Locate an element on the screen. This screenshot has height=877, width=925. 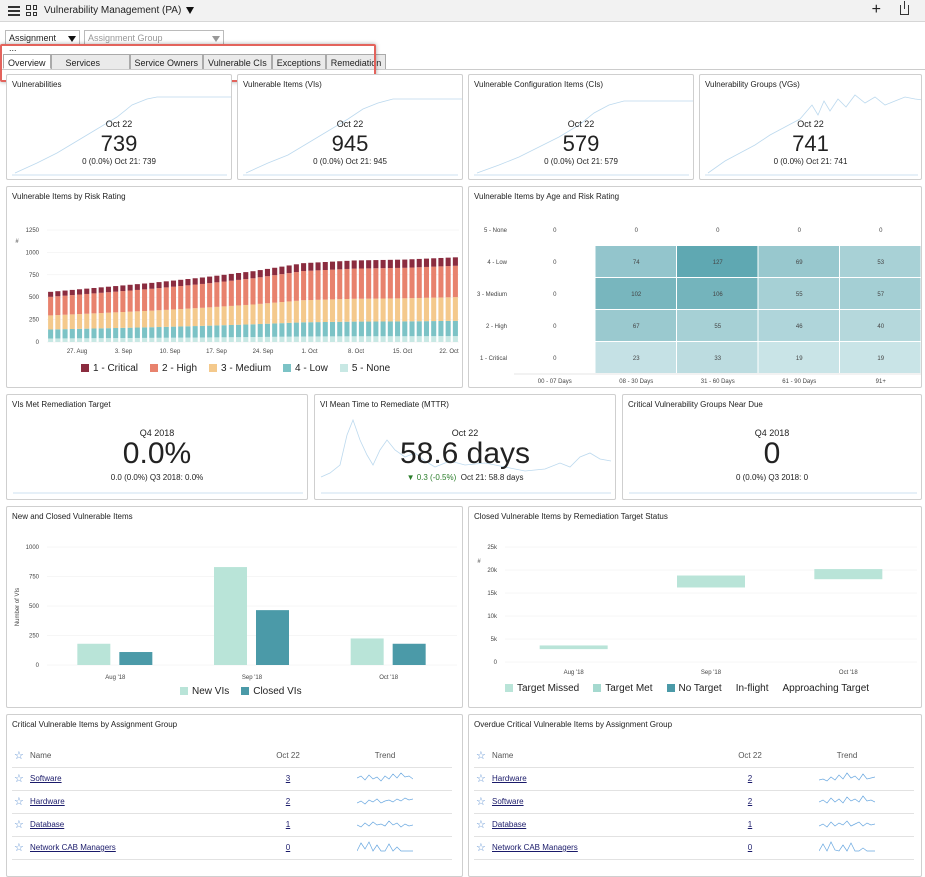
legend-no-target: No Target is located at coordinates (694, 688).